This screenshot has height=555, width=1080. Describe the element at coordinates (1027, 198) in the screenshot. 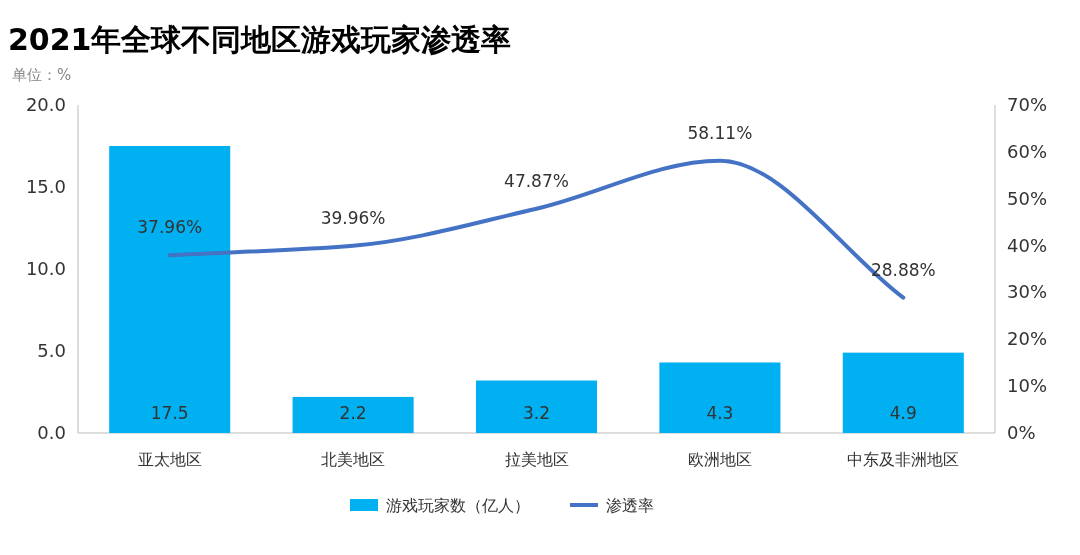

I see `y2-tick-label: 50%` at that location.